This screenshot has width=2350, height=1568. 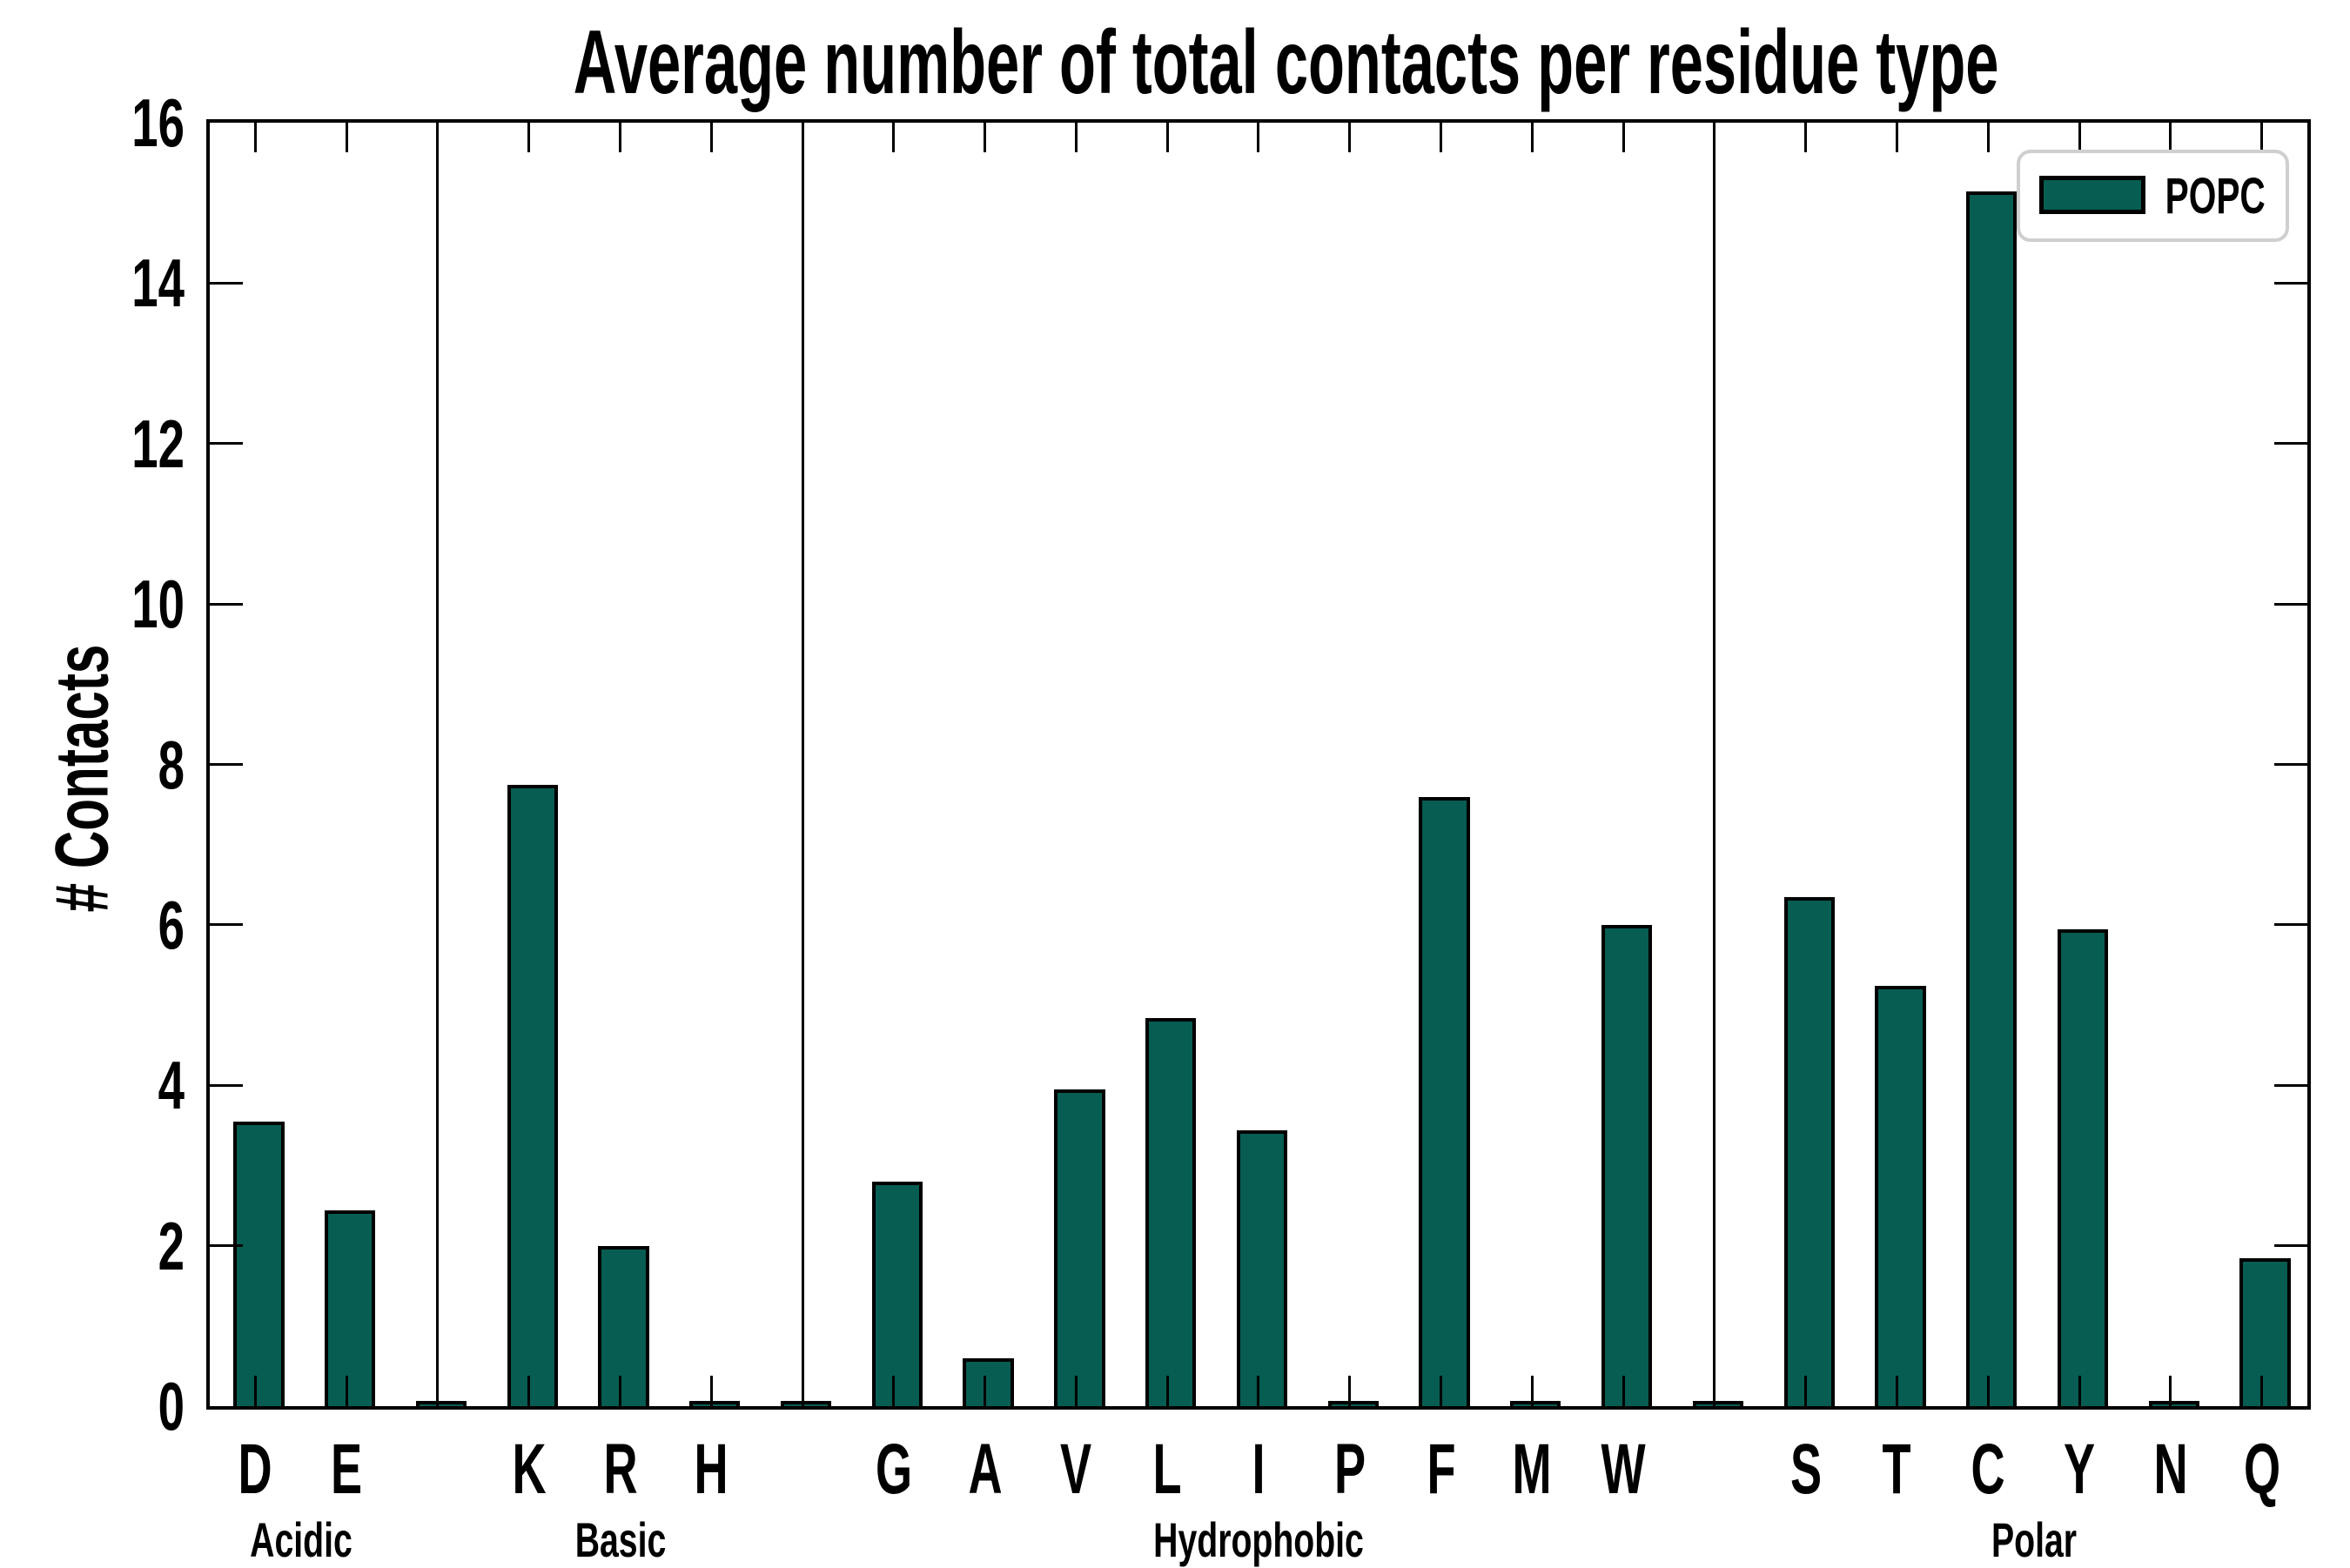 I want to click on bar-W, so click(x=1627, y=1168).